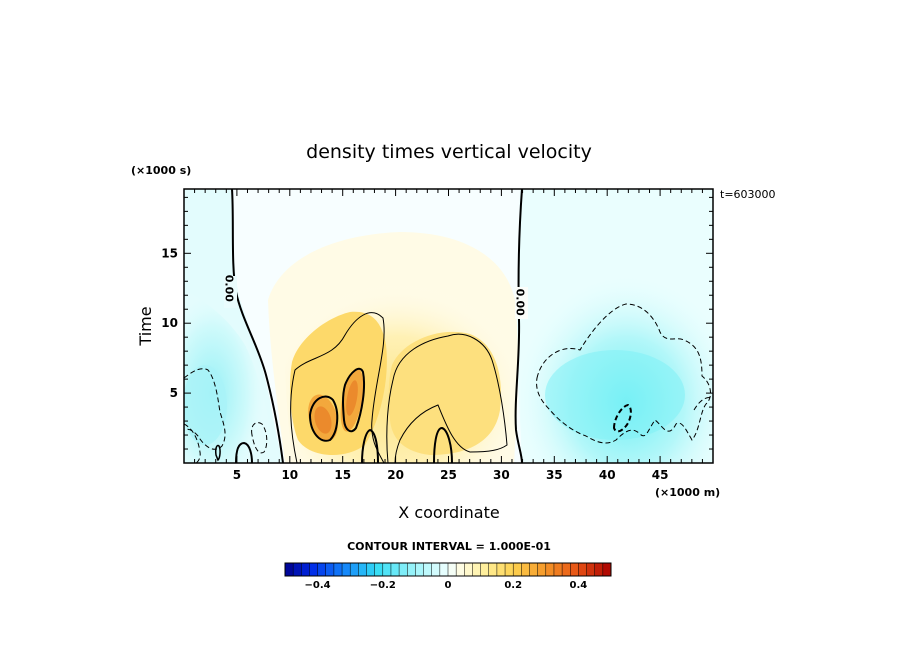 This screenshot has height=658, width=904. What do you see at coordinates (237, 475) in the screenshot?
I see `x-tick-label: 5` at bounding box center [237, 475].